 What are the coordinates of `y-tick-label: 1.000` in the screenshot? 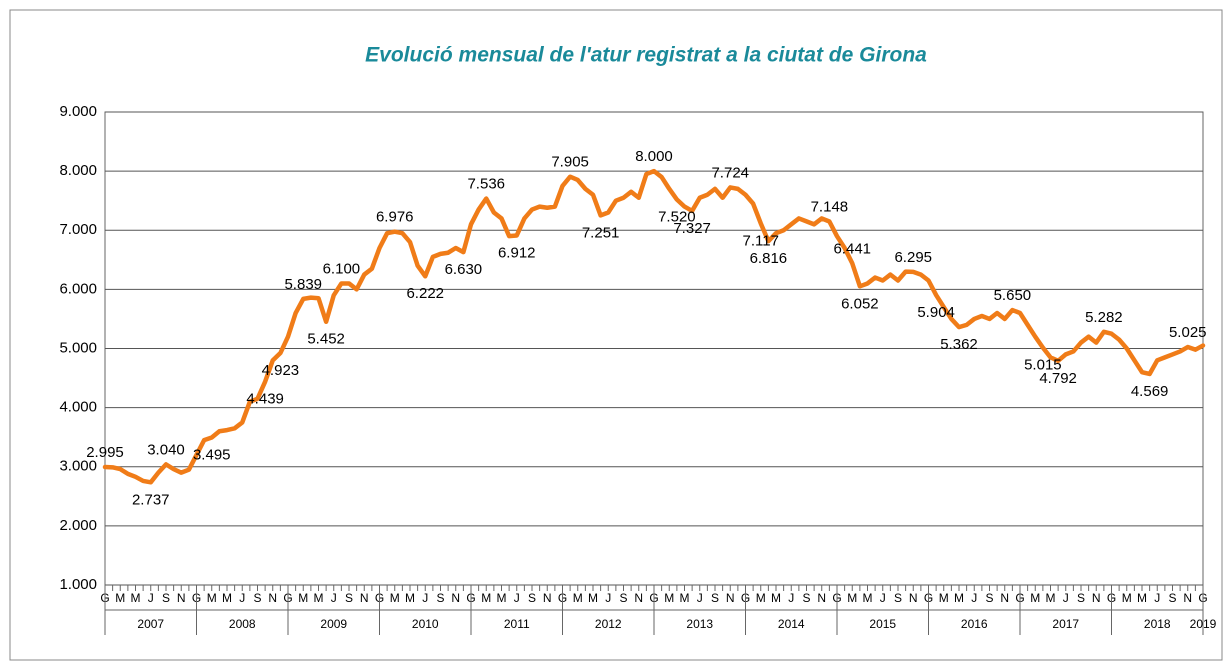 It's located at (78, 584).